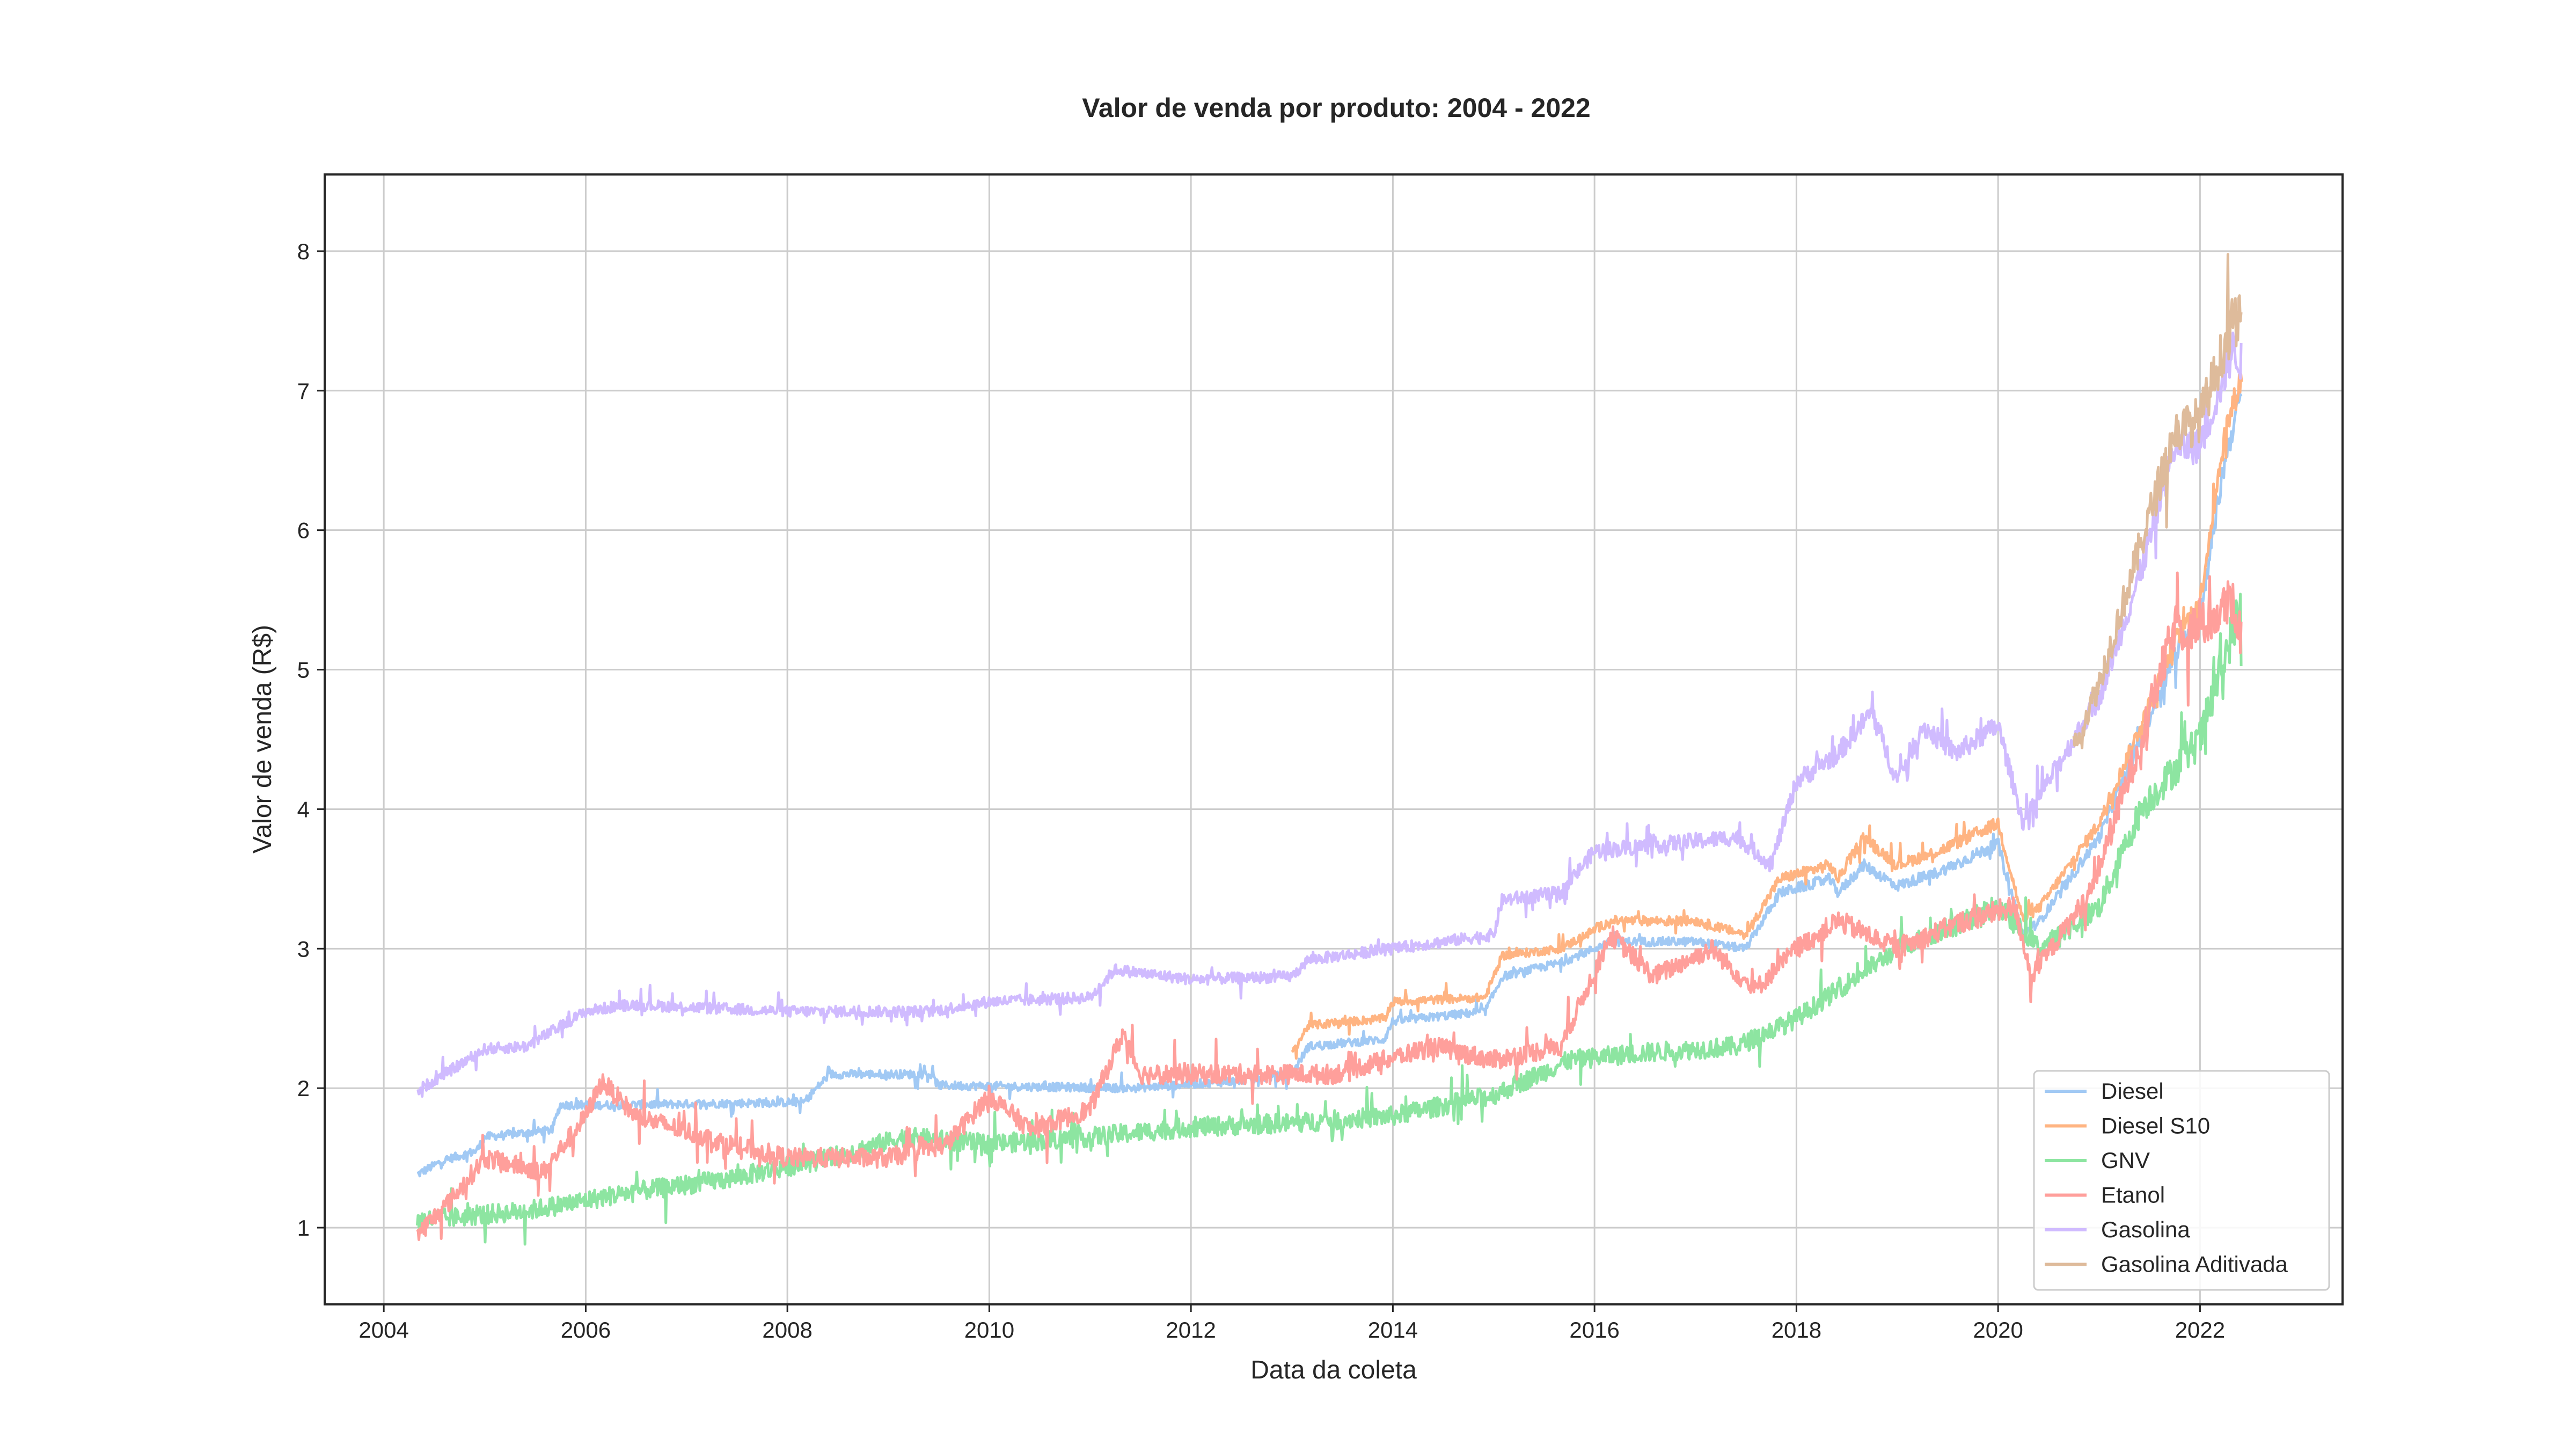 The width and height of the screenshot is (2576, 1452). Describe the element at coordinates (383, 1329) in the screenshot. I see `x-tick-label: 2004` at that location.